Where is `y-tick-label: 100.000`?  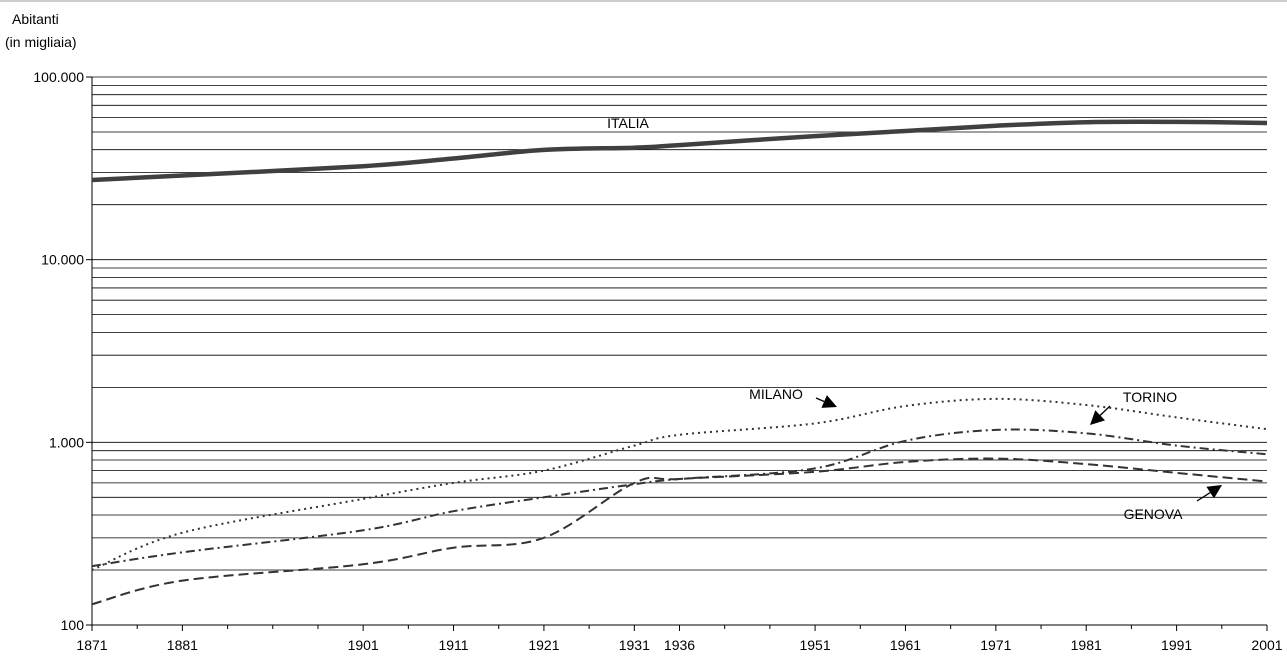 y-tick-label: 100.000 is located at coordinates (58, 77).